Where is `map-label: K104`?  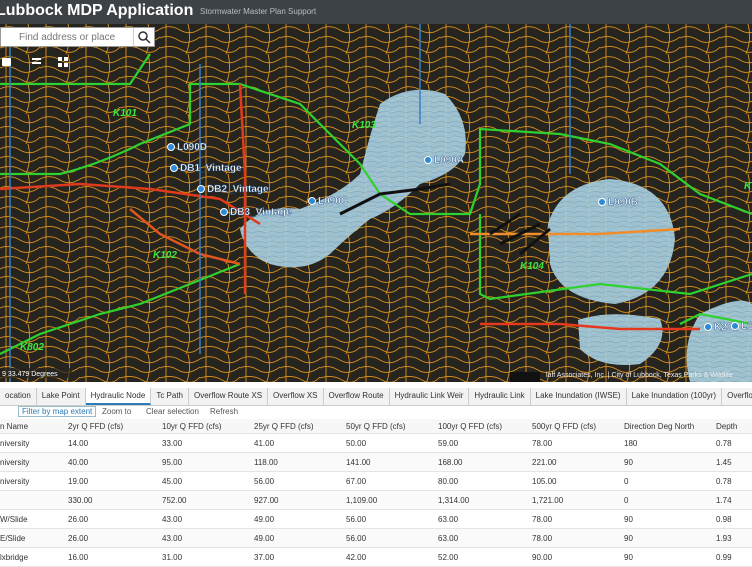 map-label: K104 is located at coordinates (532, 266).